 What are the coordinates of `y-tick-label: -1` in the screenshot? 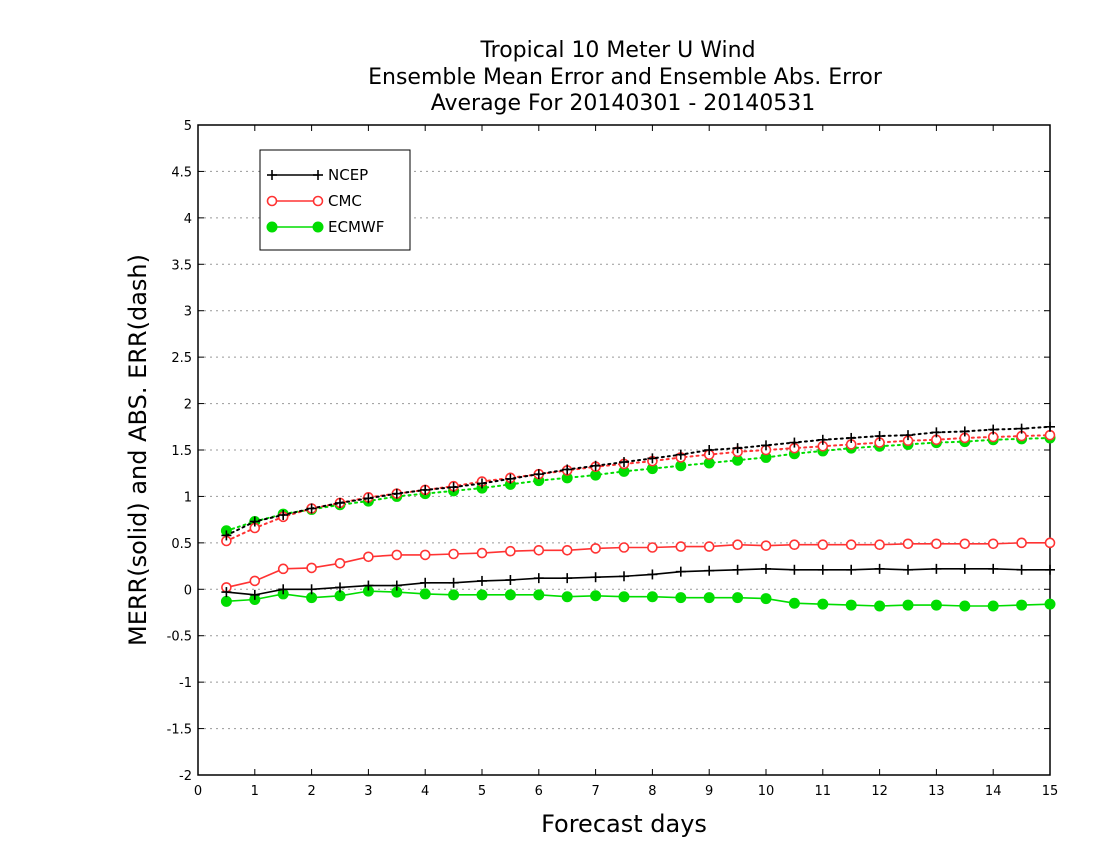 It's located at (185, 683).